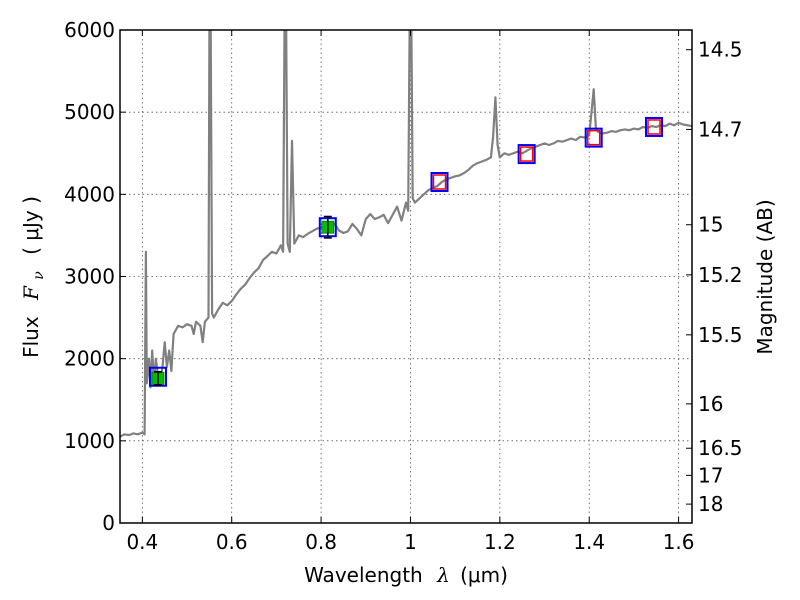  Describe the element at coordinates (39, 275) in the screenshot. I see `y-axis-label-subscript: ν` at that location.